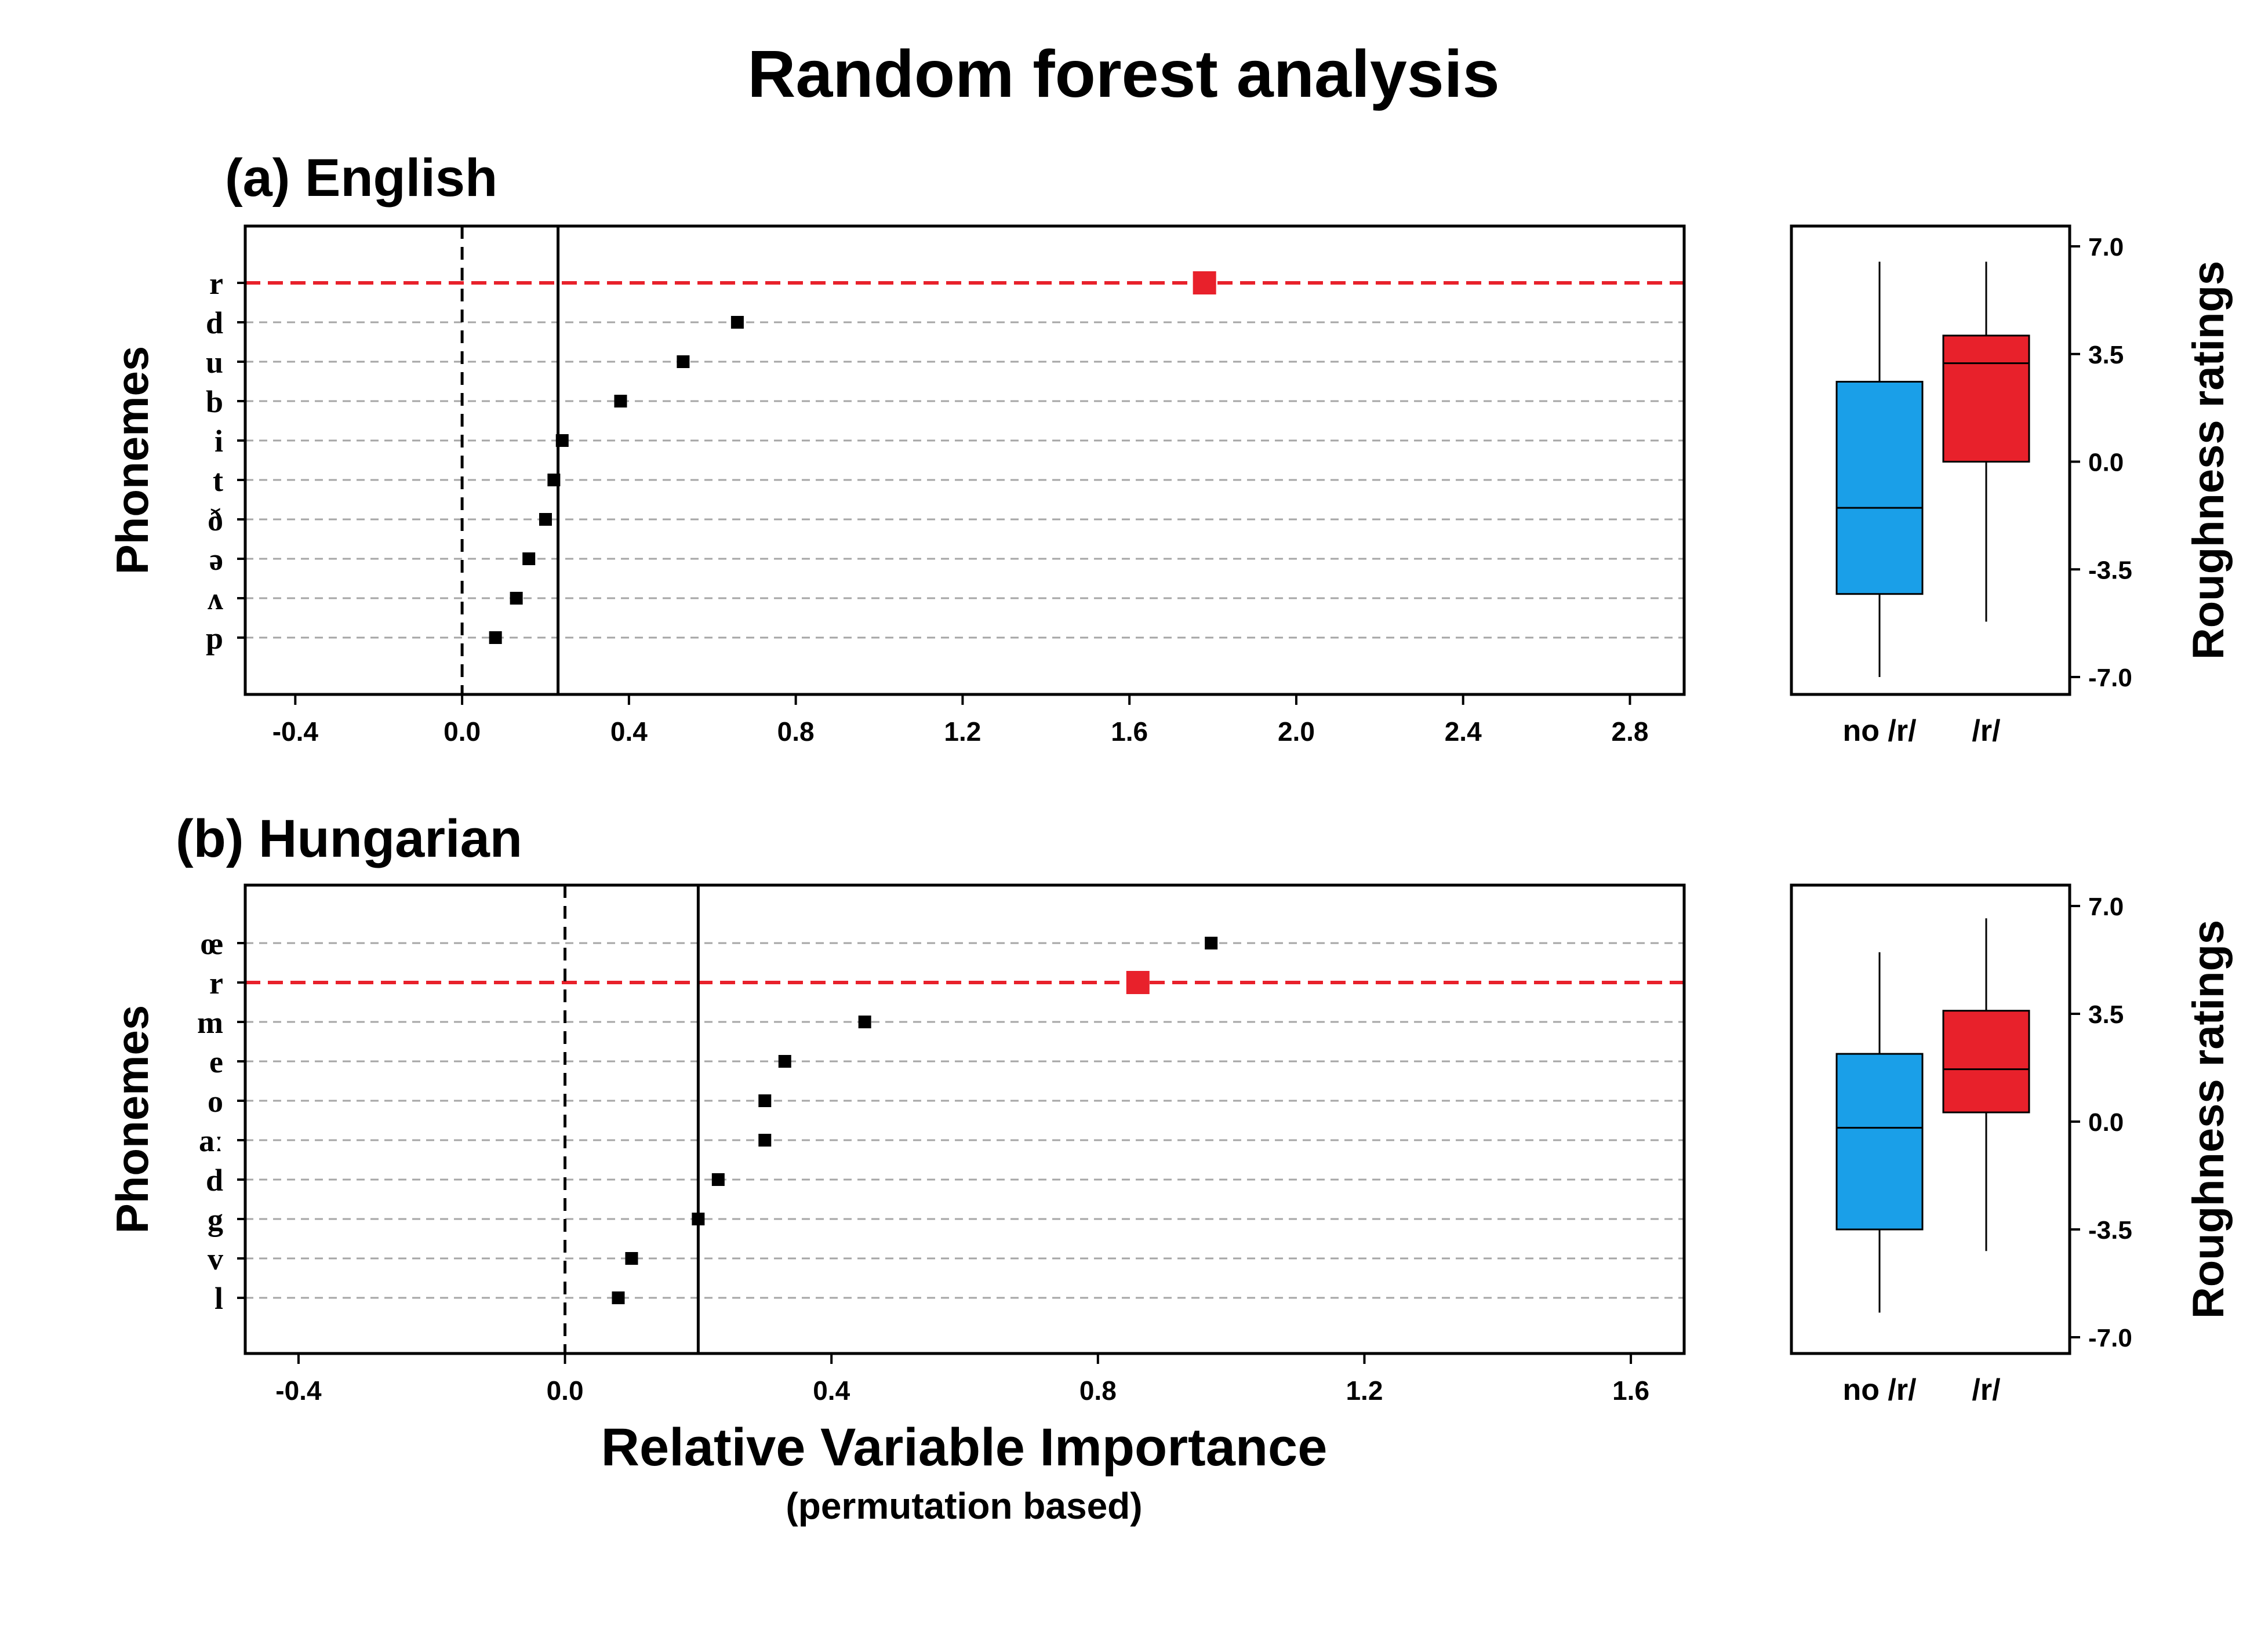 This screenshot has width=2261, height=1652. What do you see at coordinates (212, 943) in the screenshot?
I see `phoneme-label: œ` at bounding box center [212, 943].